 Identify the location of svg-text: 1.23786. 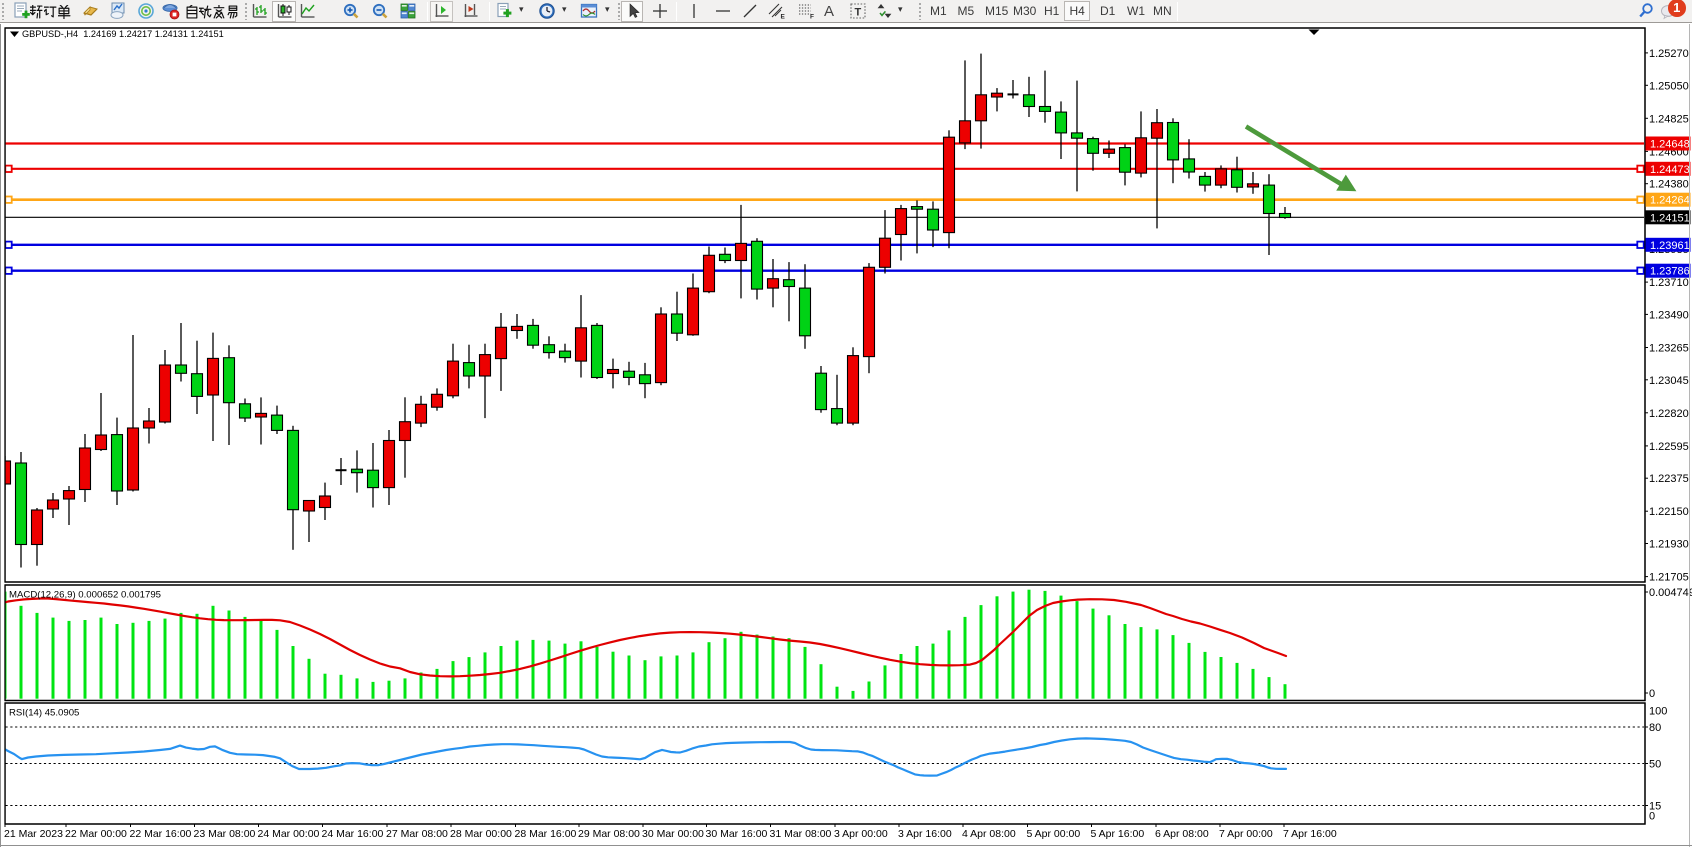
(1670, 272).